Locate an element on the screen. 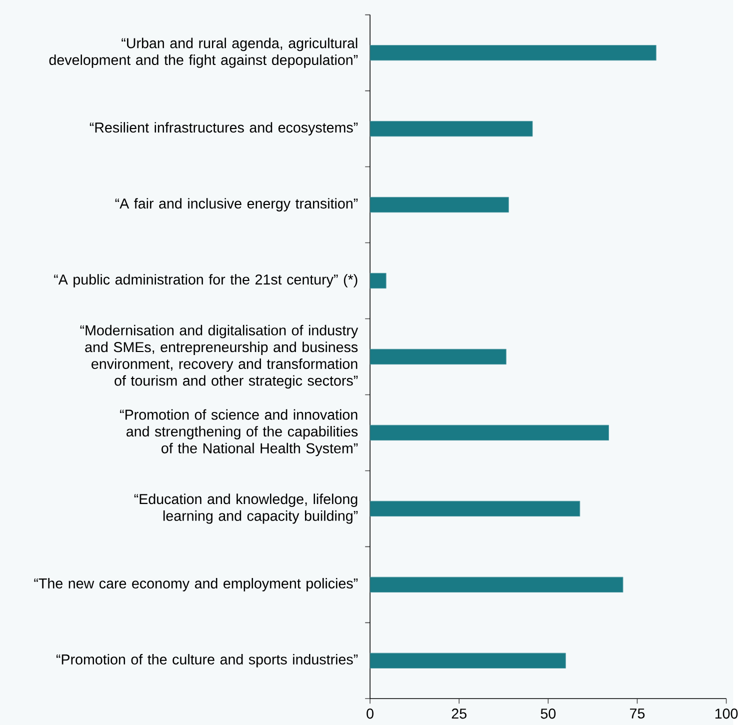 Image resolution: width=743 pixels, height=725 pixels. y-tick-label: “Modernisation and digitalisation of industry and SMEs, entrepreneurship and business environment, recovery and transformation of tourism and other strategic sectors” is located at coordinates (219, 356).